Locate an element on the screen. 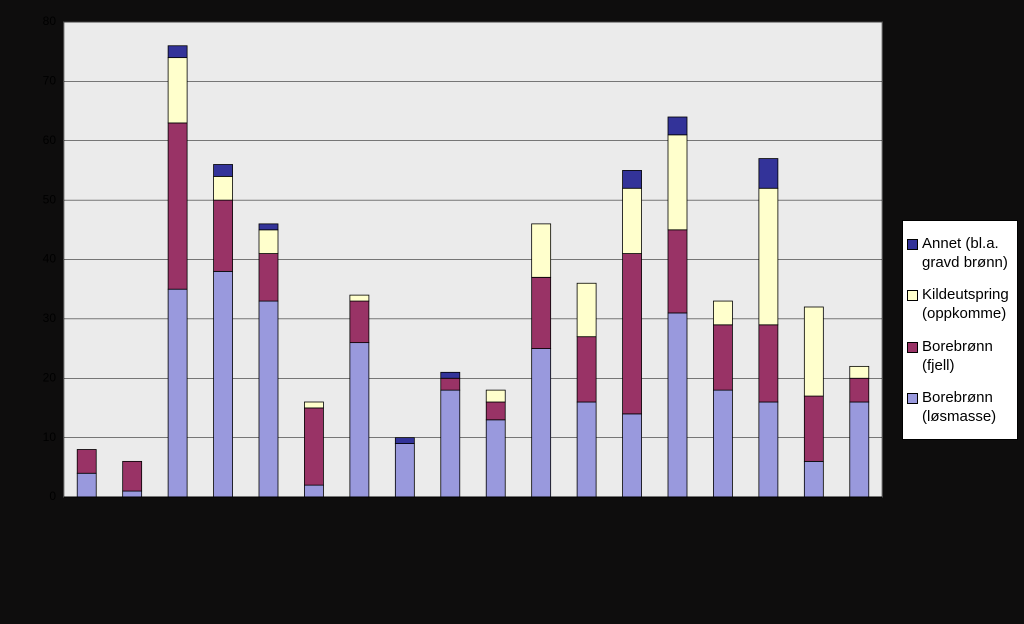 This screenshot has width=1024, height=624. y-tick-label: 10 is located at coordinates (50, 437).